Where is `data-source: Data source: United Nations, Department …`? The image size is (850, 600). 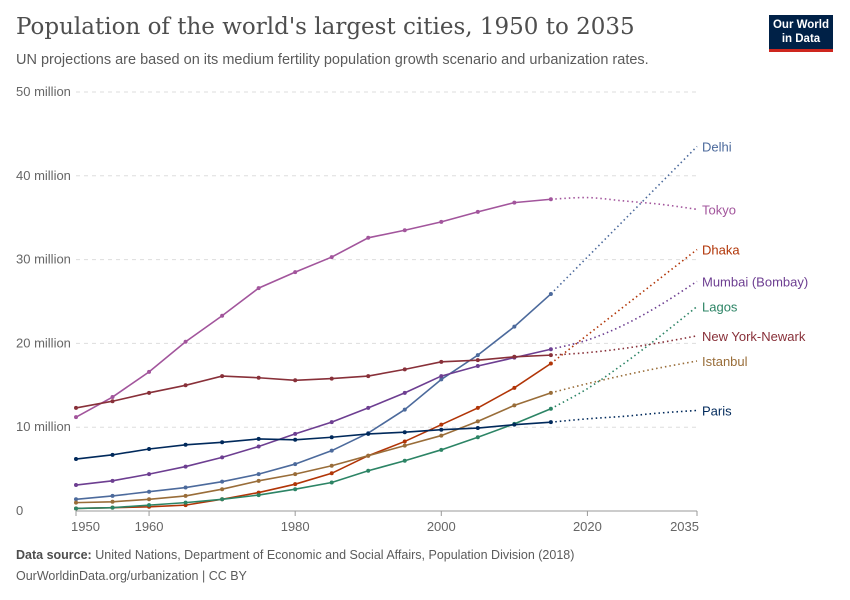 data-source: Data source: United Nations, Department … is located at coordinates (295, 555).